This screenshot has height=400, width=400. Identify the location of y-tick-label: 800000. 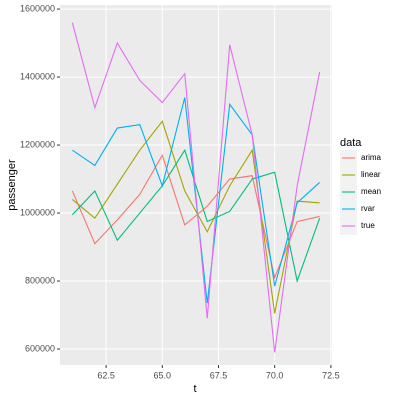
(40, 280).